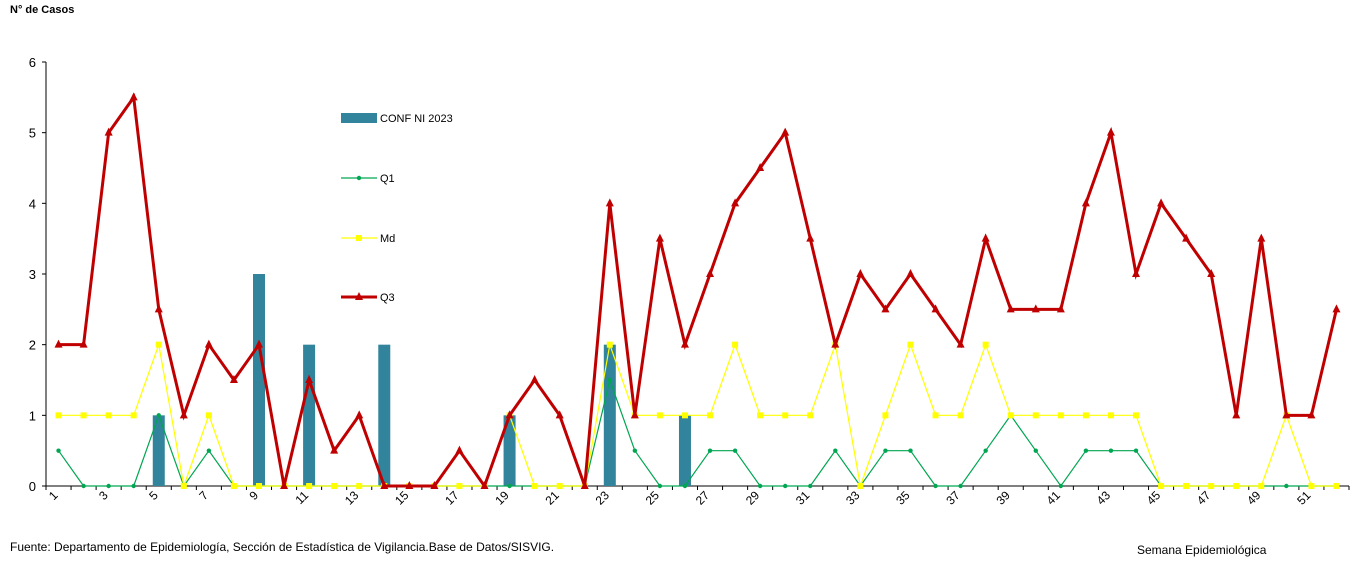 This screenshot has height=564, width=1356. What do you see at coordinates (1054, 498) in the screenshot?
I see `x-tick-label: 41` at bounding box center [1054, 498].